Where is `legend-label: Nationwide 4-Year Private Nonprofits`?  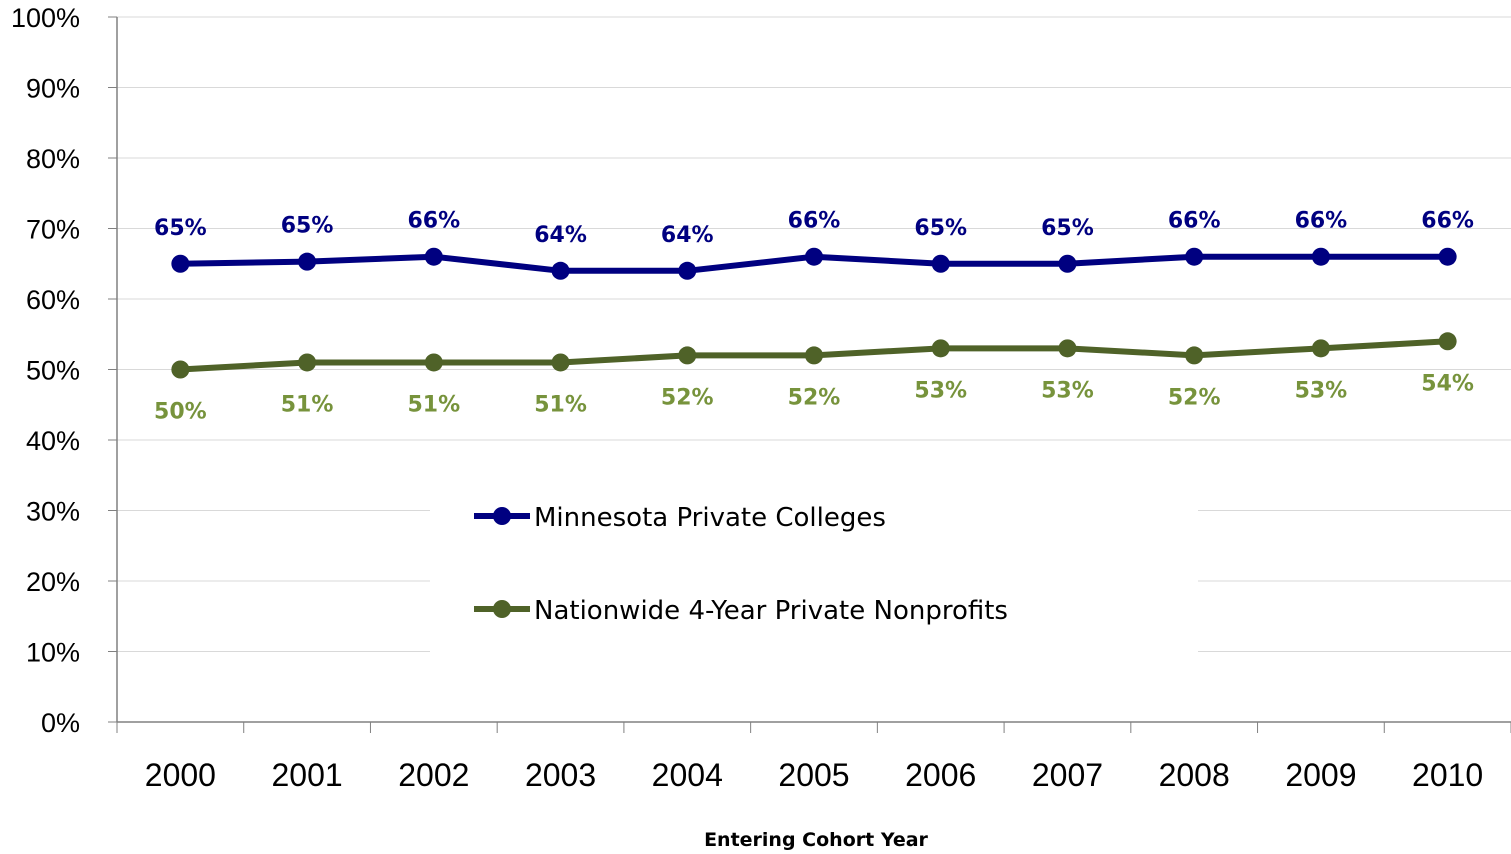 legend-label: Nationwide 4-Year Private Nonprofits is located at coordinates (771, 611).